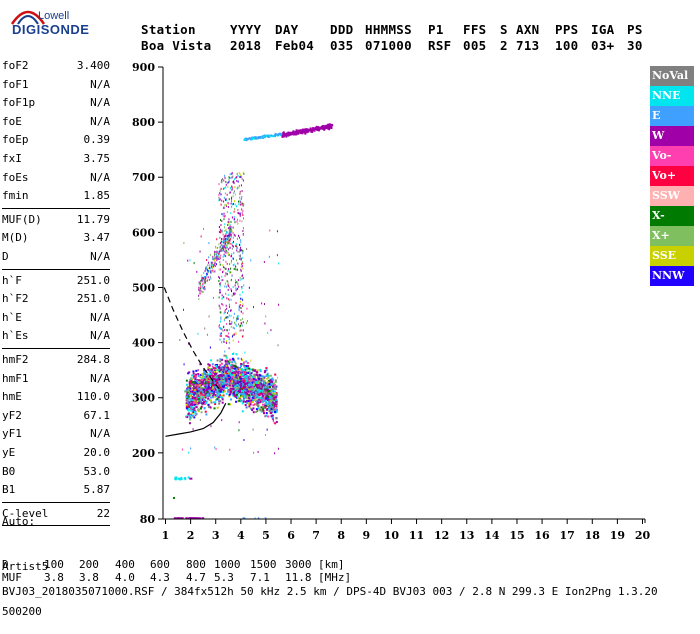  What do you see at coordinates (15, 238) in the screenshot?
I see `param-name: M(D)` at bounding box center [15, 238].